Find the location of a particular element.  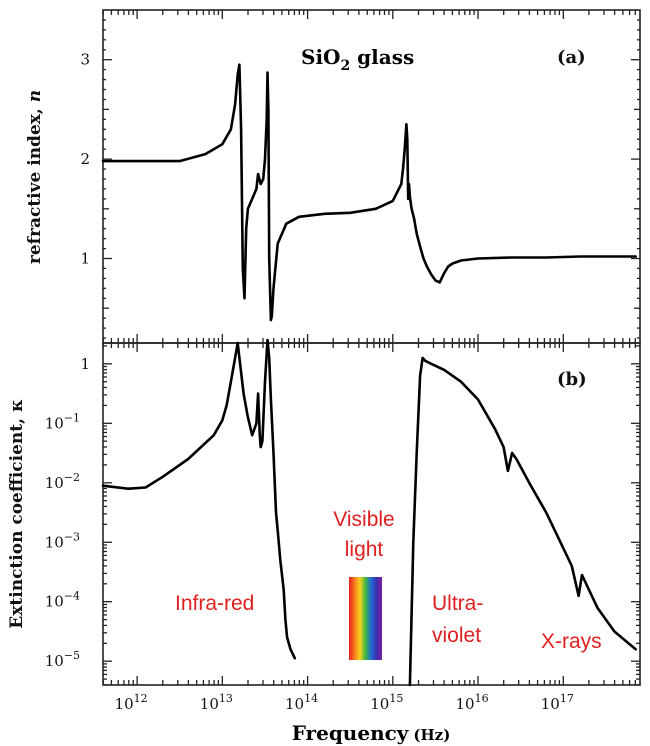

panel-a-y-tick-label: 2 is located at coordinates (85, 159).